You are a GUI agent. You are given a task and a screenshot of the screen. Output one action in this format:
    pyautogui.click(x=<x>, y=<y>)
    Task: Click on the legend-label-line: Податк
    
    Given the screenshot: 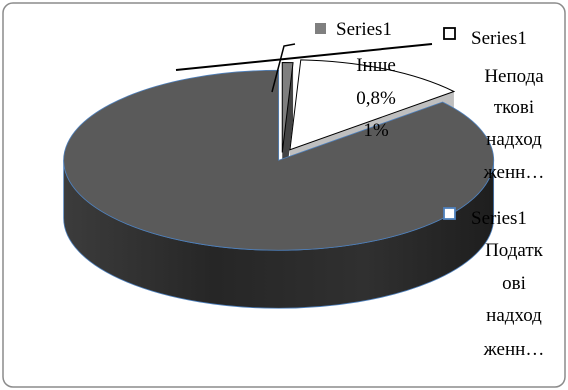 What is the action you would take?
    pyautogui.click(x=514, y=250)
    